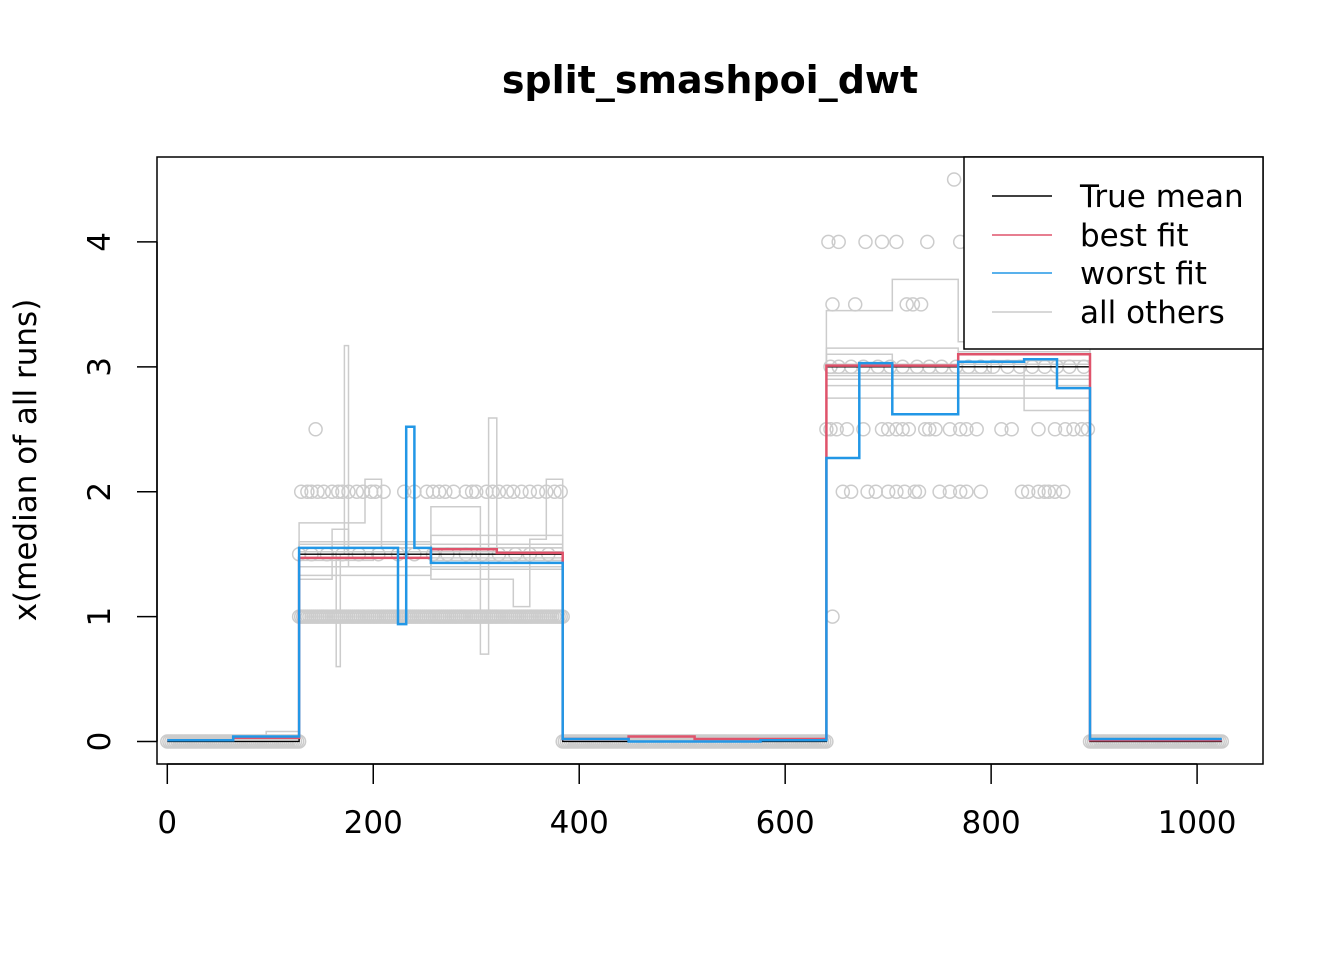 The width and height of the screenshot is (1344, 960). I want to click on legend-label-best-fit: best fit, so click(1134, 236).